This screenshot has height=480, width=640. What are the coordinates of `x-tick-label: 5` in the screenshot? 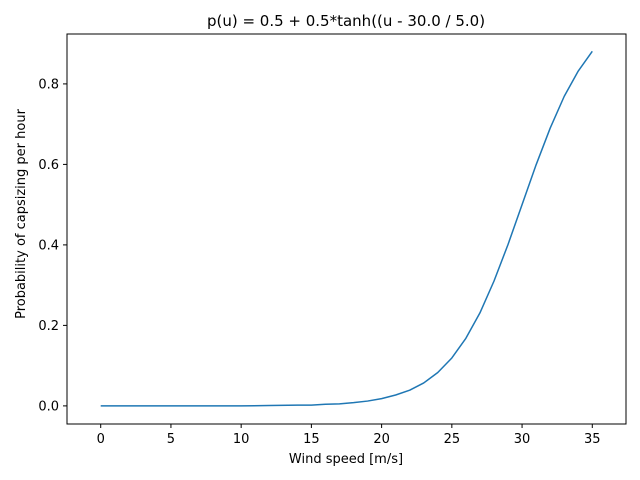 It's located at (171, 439).